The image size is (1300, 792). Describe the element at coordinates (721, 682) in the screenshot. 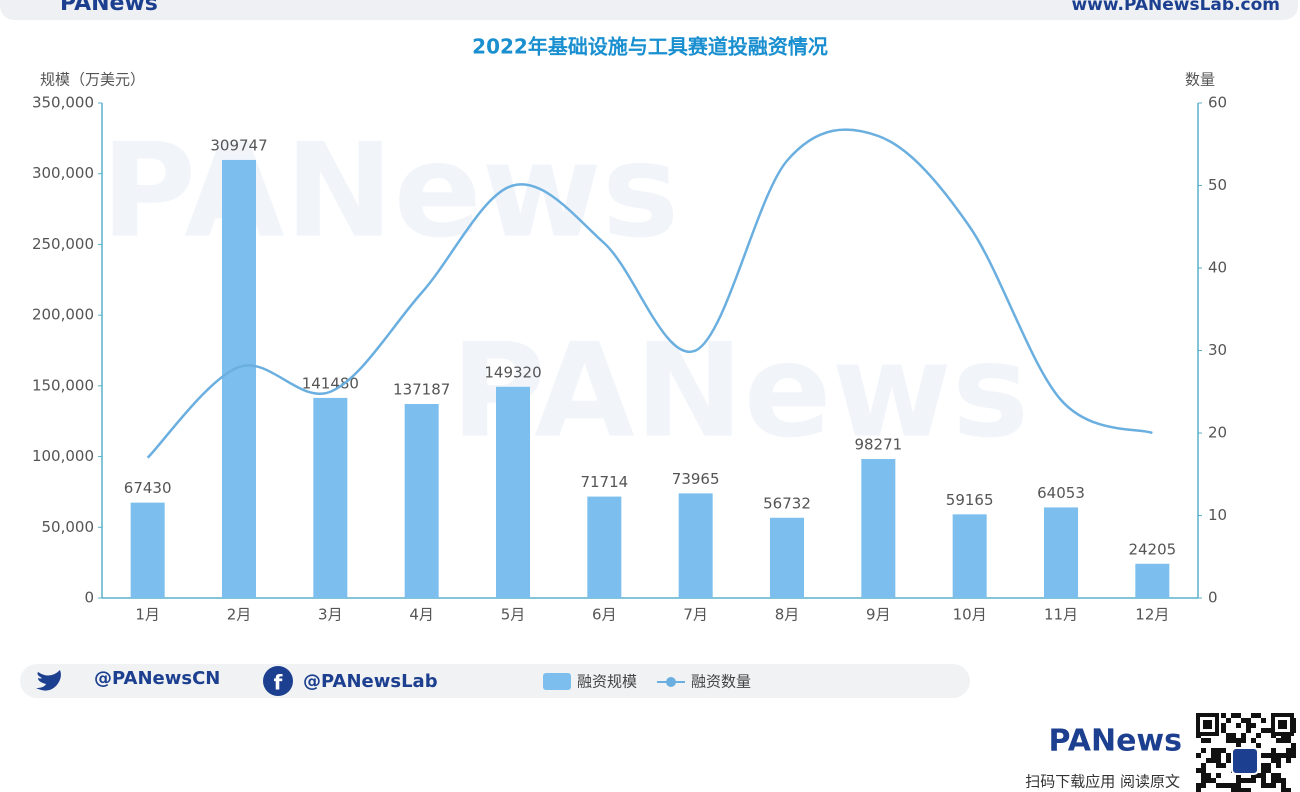

I see `legend-label: 融资数量` at that location.